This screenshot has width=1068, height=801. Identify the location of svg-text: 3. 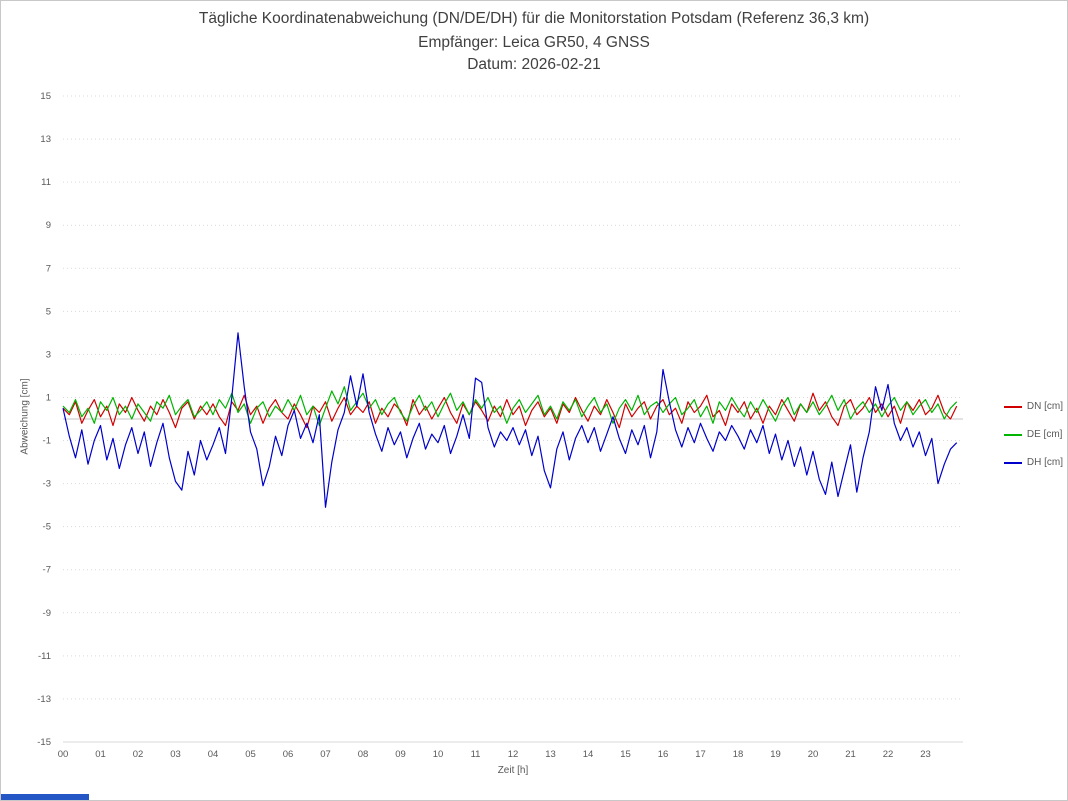
(48, 354).